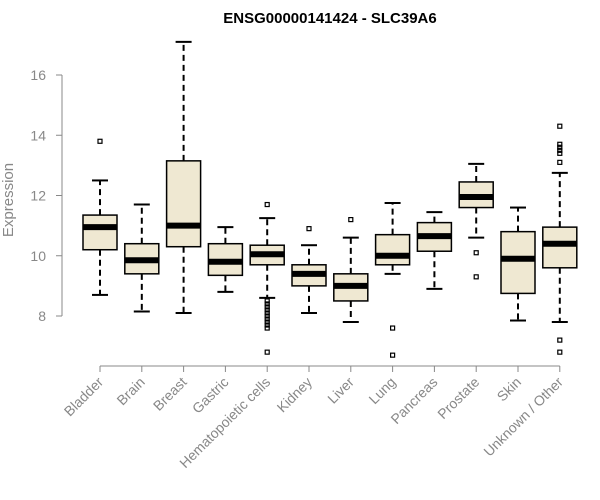 This screenshot has height=500, width=600. Describe the element at coordinates (329, 18) in the screenshot. I see `chart-title: ENSG00000141424 - SLC39A6` at that location.